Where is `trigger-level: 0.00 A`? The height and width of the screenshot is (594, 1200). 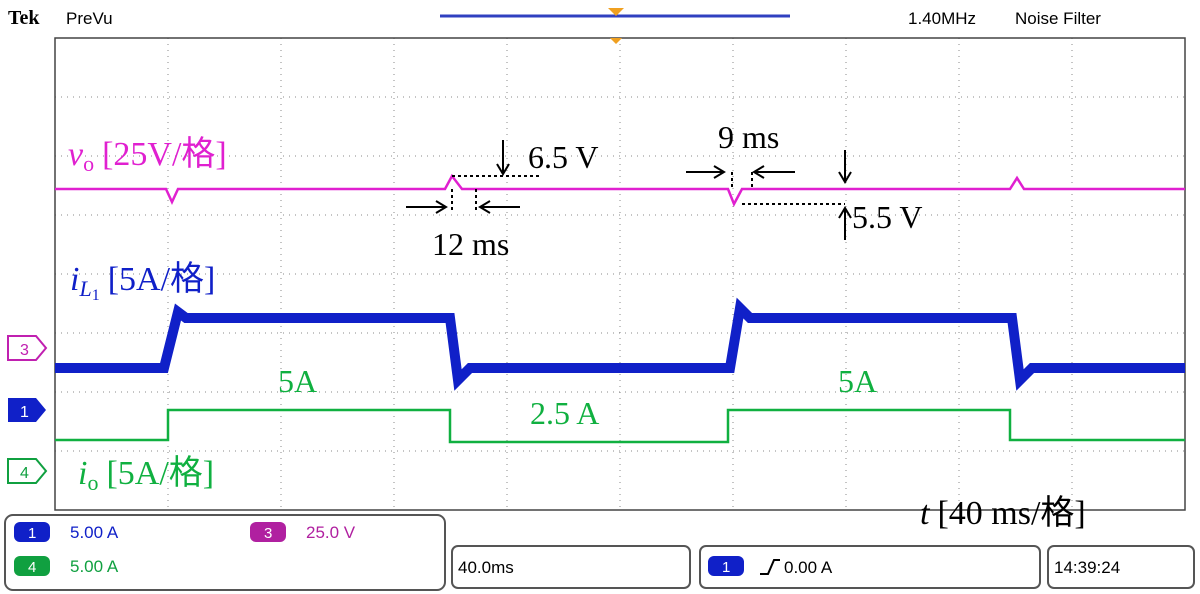 trigger-level: 0.00 A is located at coordinates (808, 567).